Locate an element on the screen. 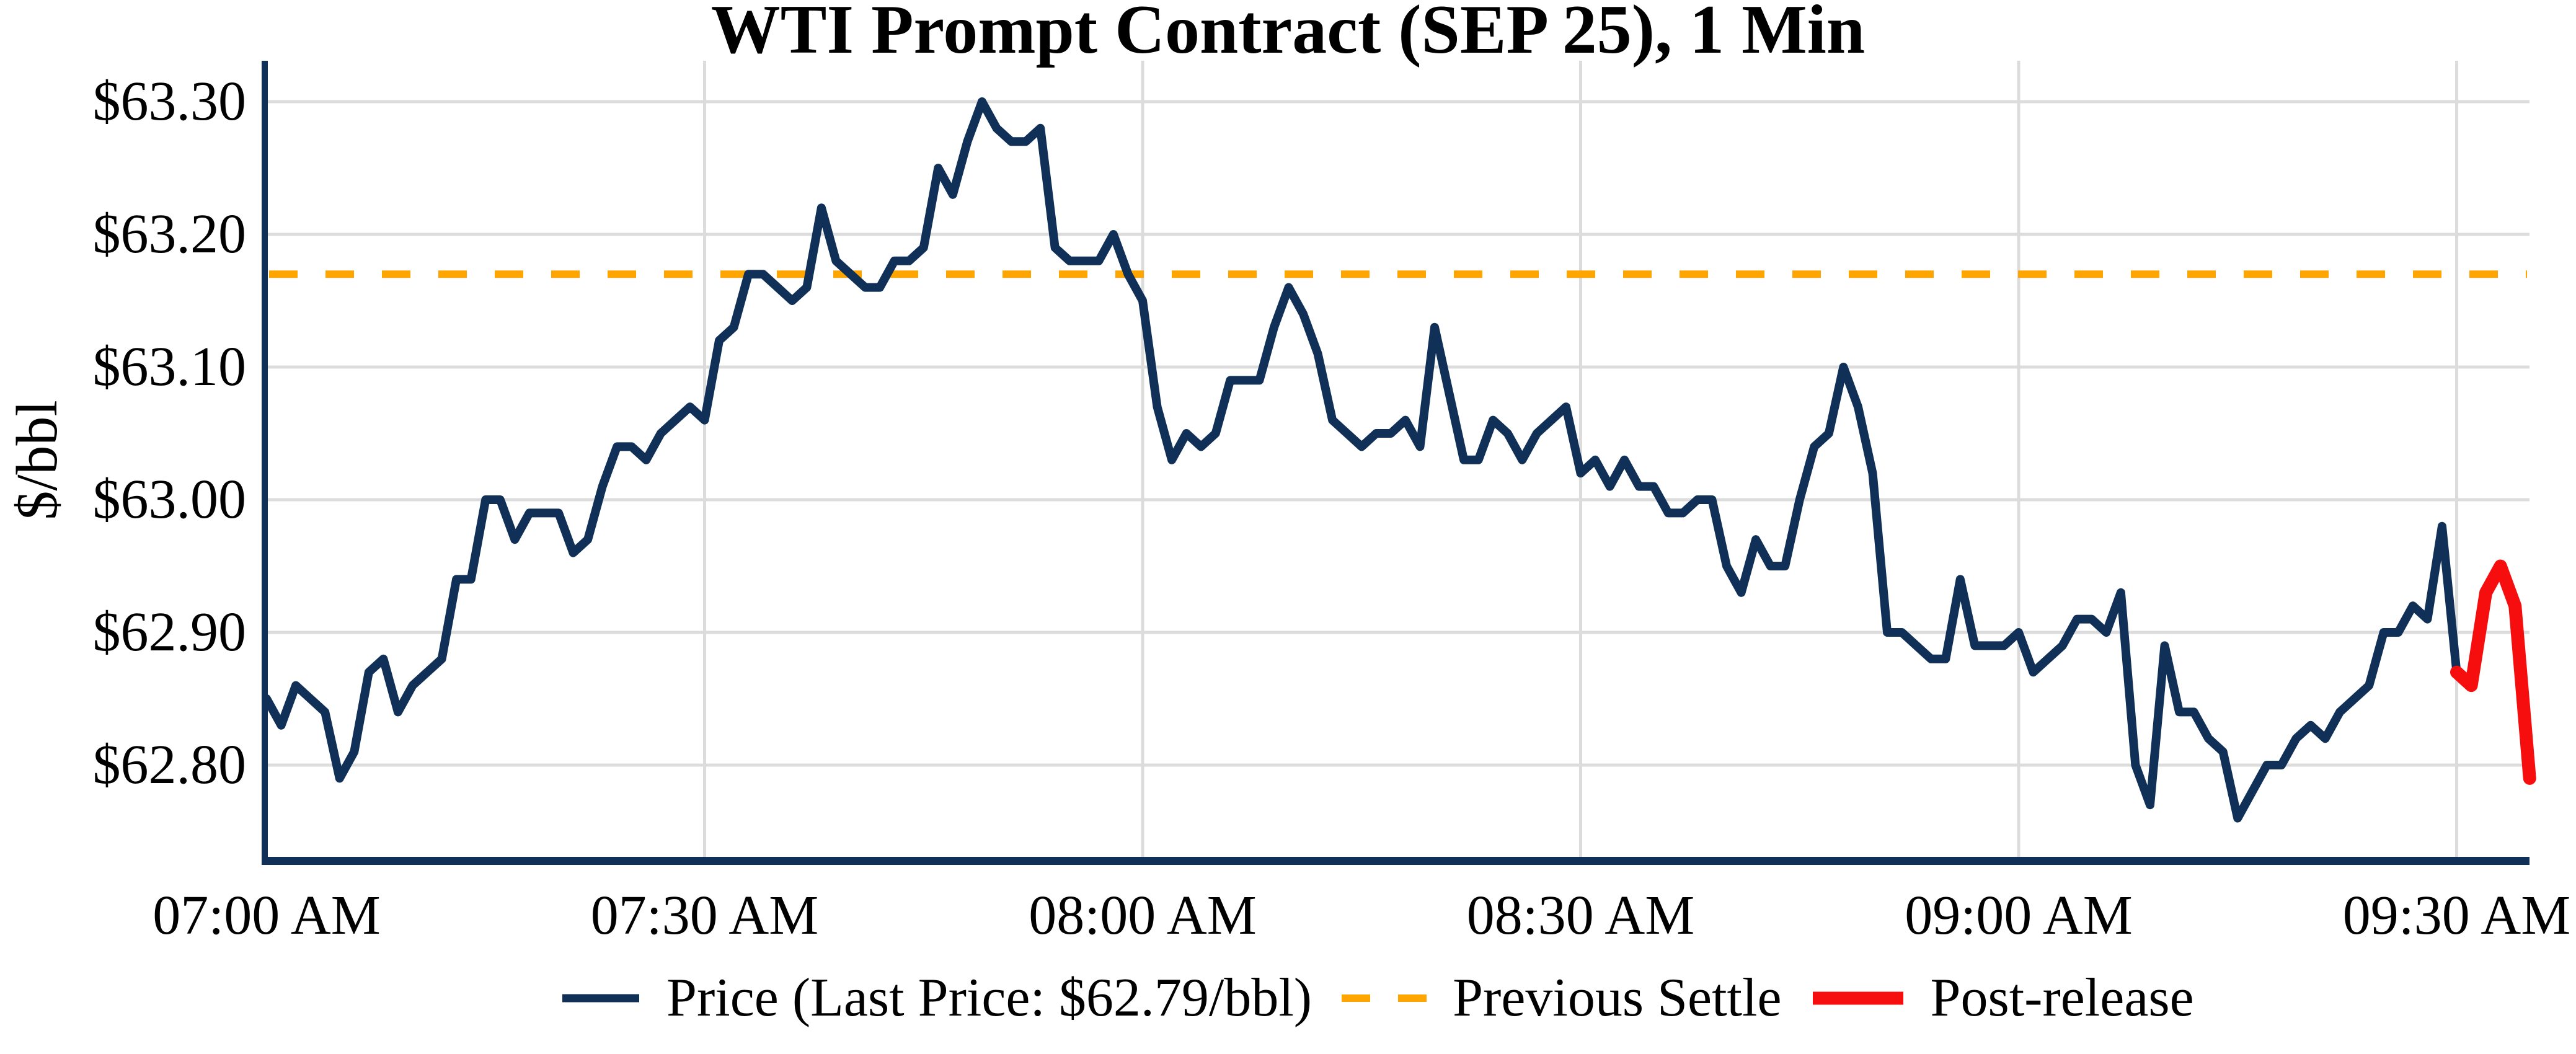 This screenshot has width=2576, height=1054. legend-item-post-release: Post-release is located at coordinates (2003, 998).